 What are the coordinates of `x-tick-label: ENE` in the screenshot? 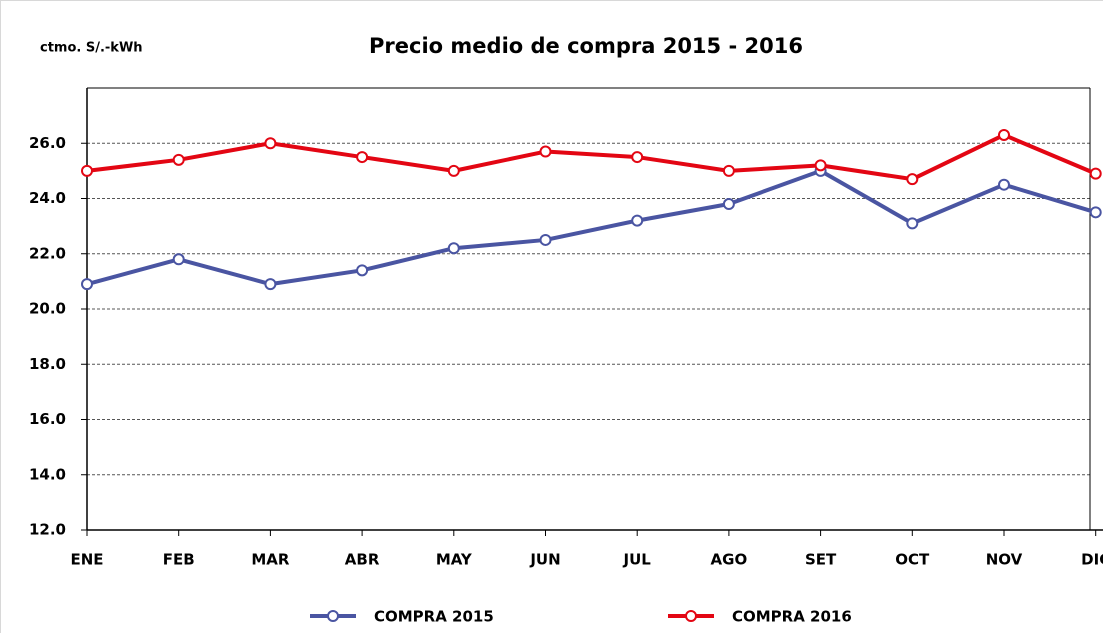 It's located at (86, 560).